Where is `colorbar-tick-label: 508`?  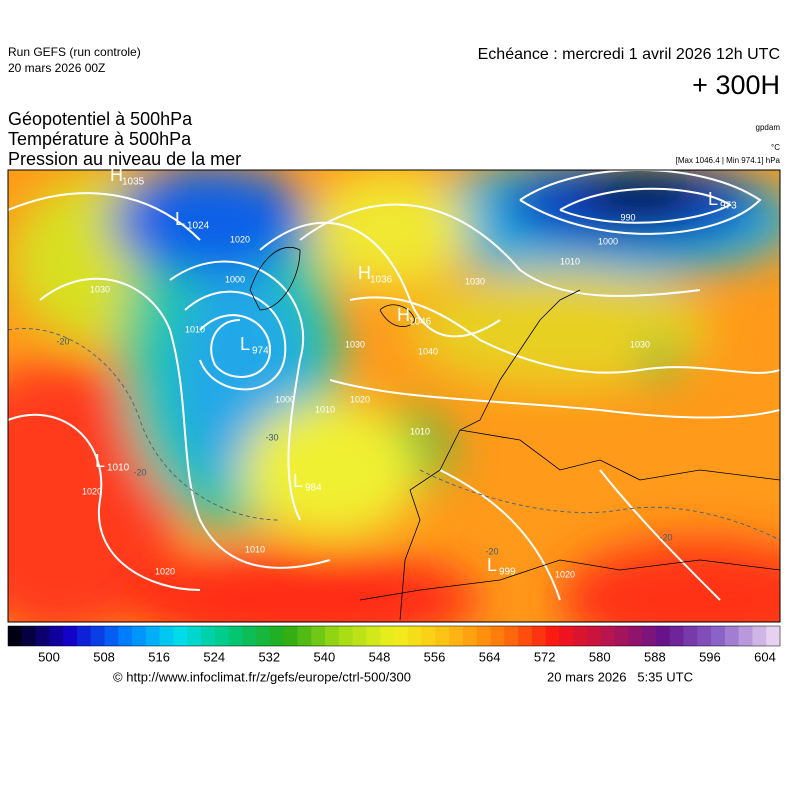 colorbar-tick-label: 508 is located at coordinates (104, 656).